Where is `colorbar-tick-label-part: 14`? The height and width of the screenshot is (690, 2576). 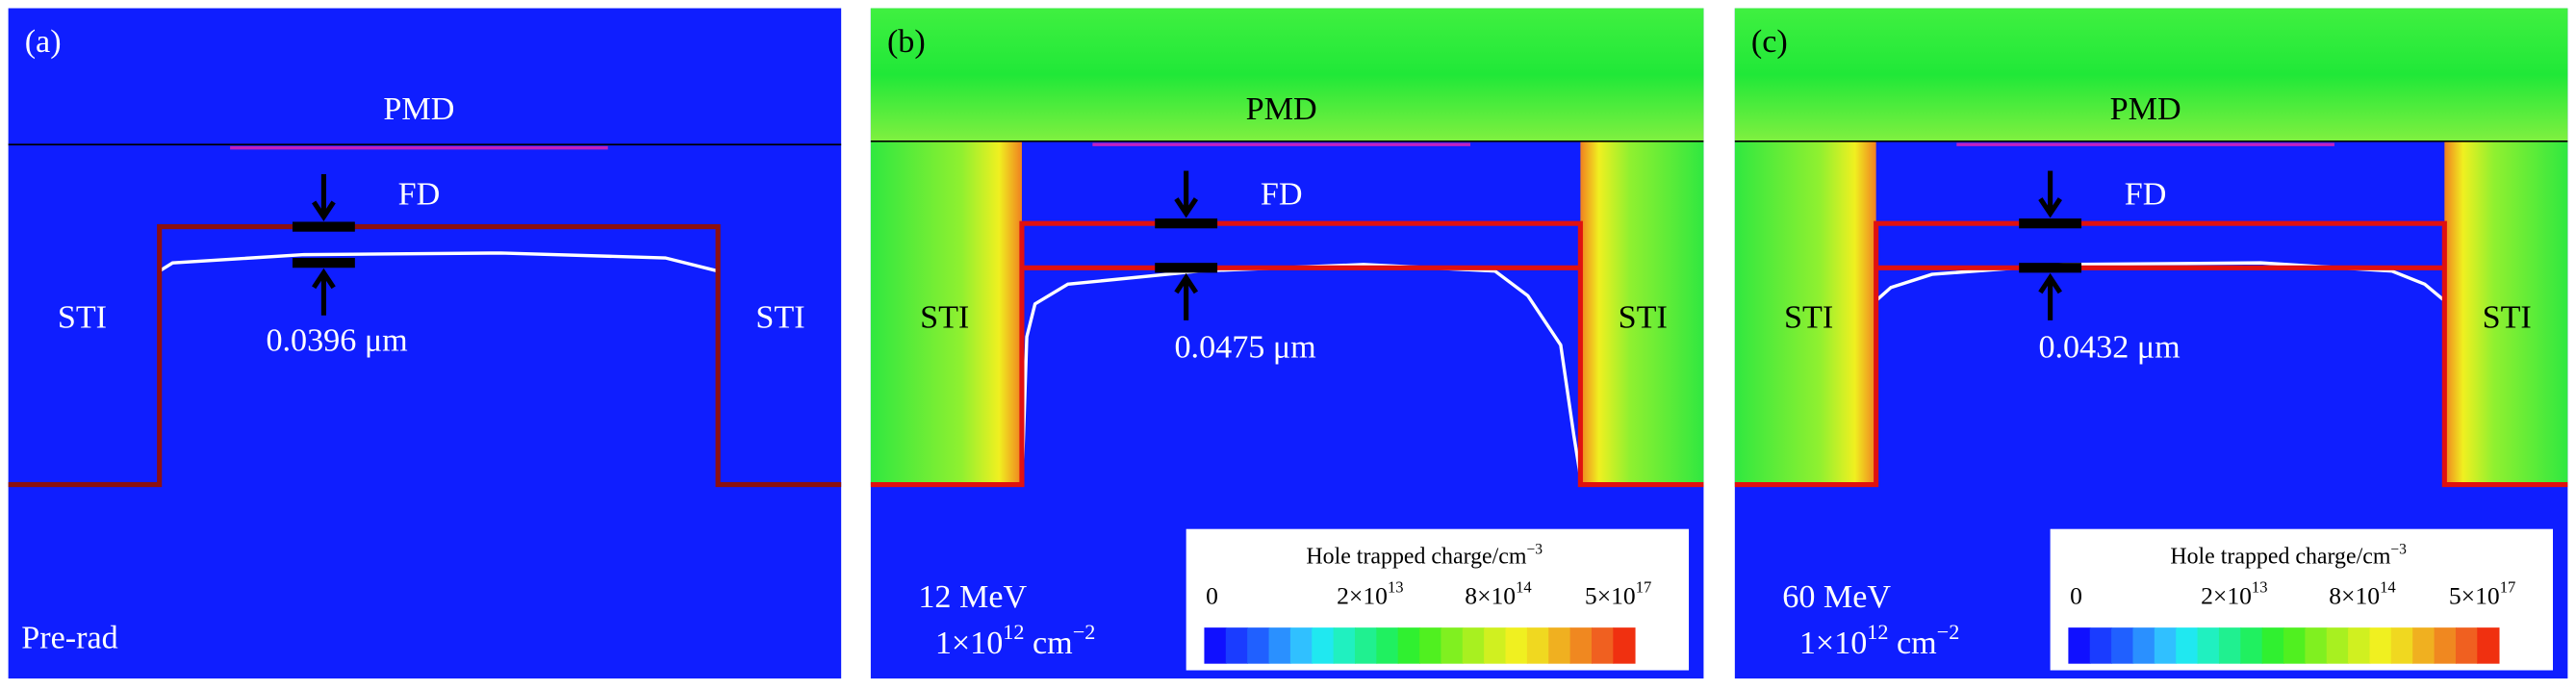
colorbar-tick-label-part: 14 is located at coordinates (1524, 587).